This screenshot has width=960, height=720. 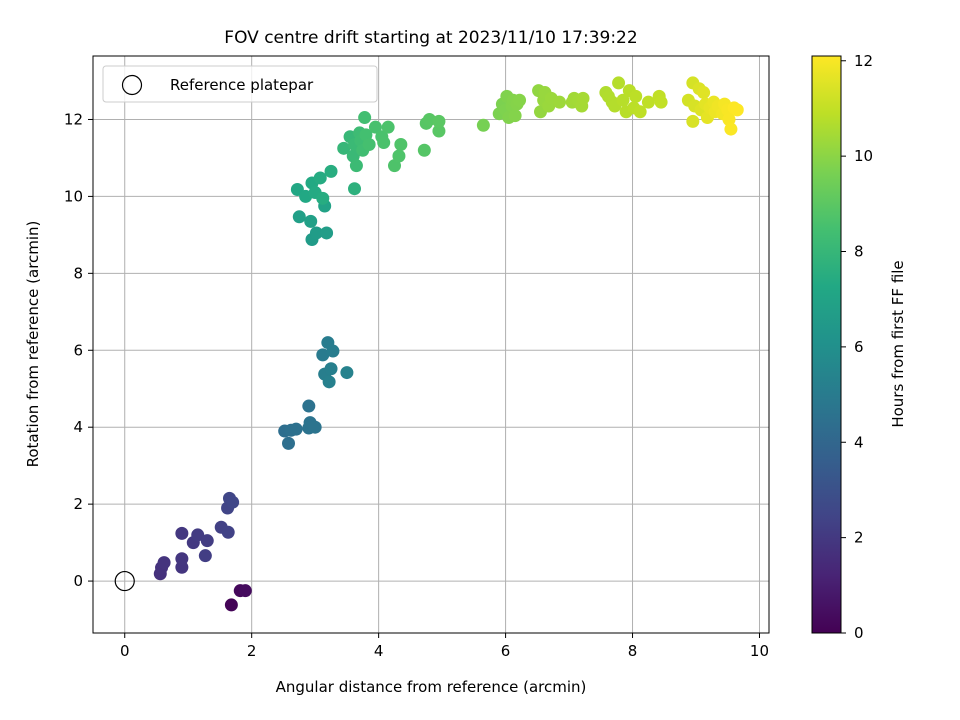 I want to click on legend-reference-marker, so click(x=132, y=85).